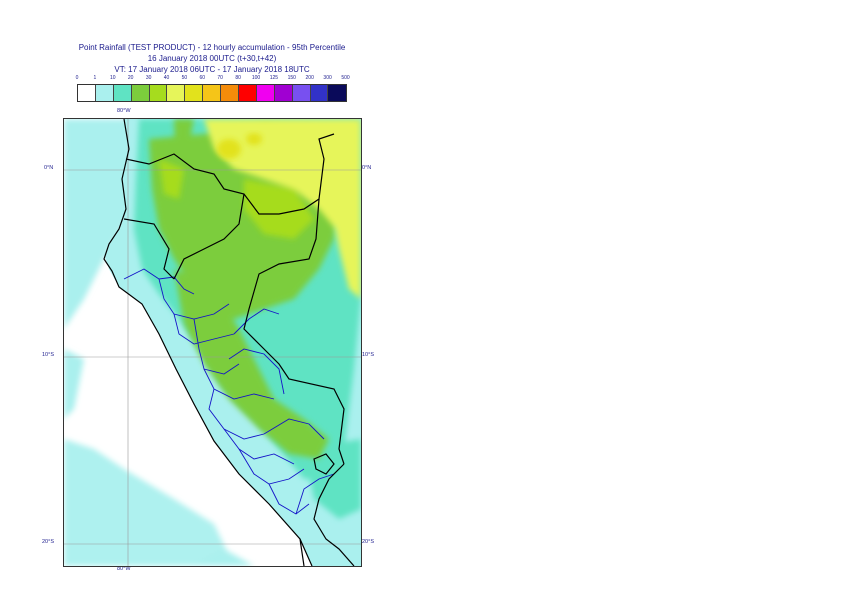 This screenshot has height=596, width=842. What do you see at coordinates (48, 355) in the screenshot?
I see `lat-label-10s-left: 10°S` at bounding box center [48, 355].